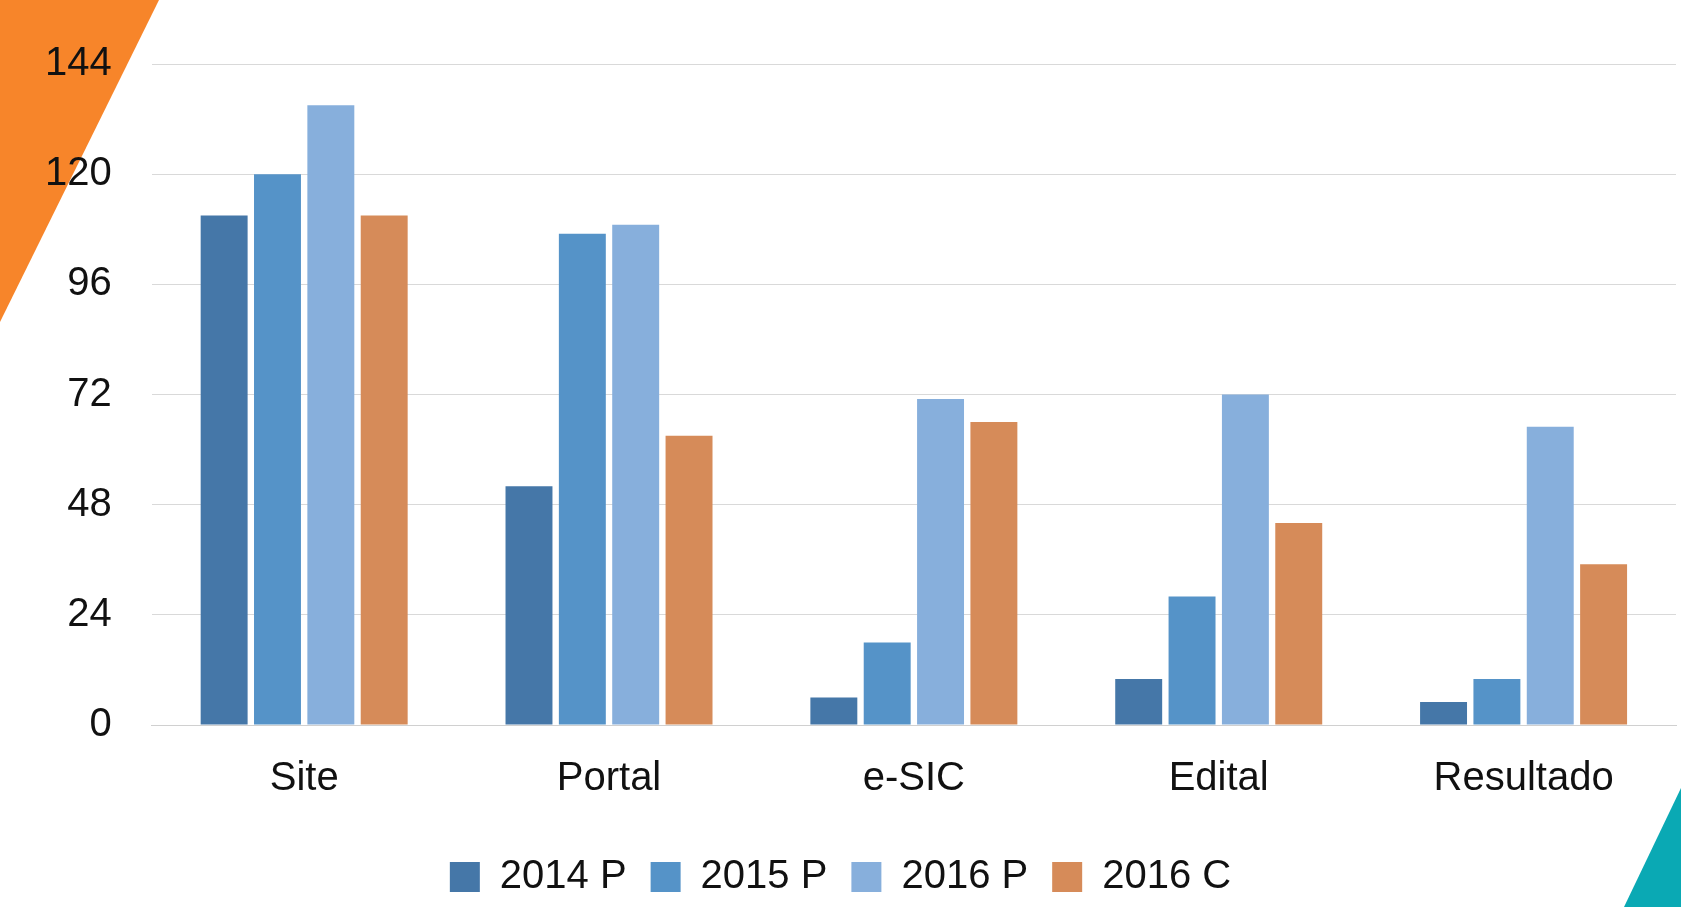 This screenshot has width=1681, height=907. What do you see at coordinates (89, 281) in the screenshot?
I see `y-tick-label: 96` at bounding box center [89, 281].